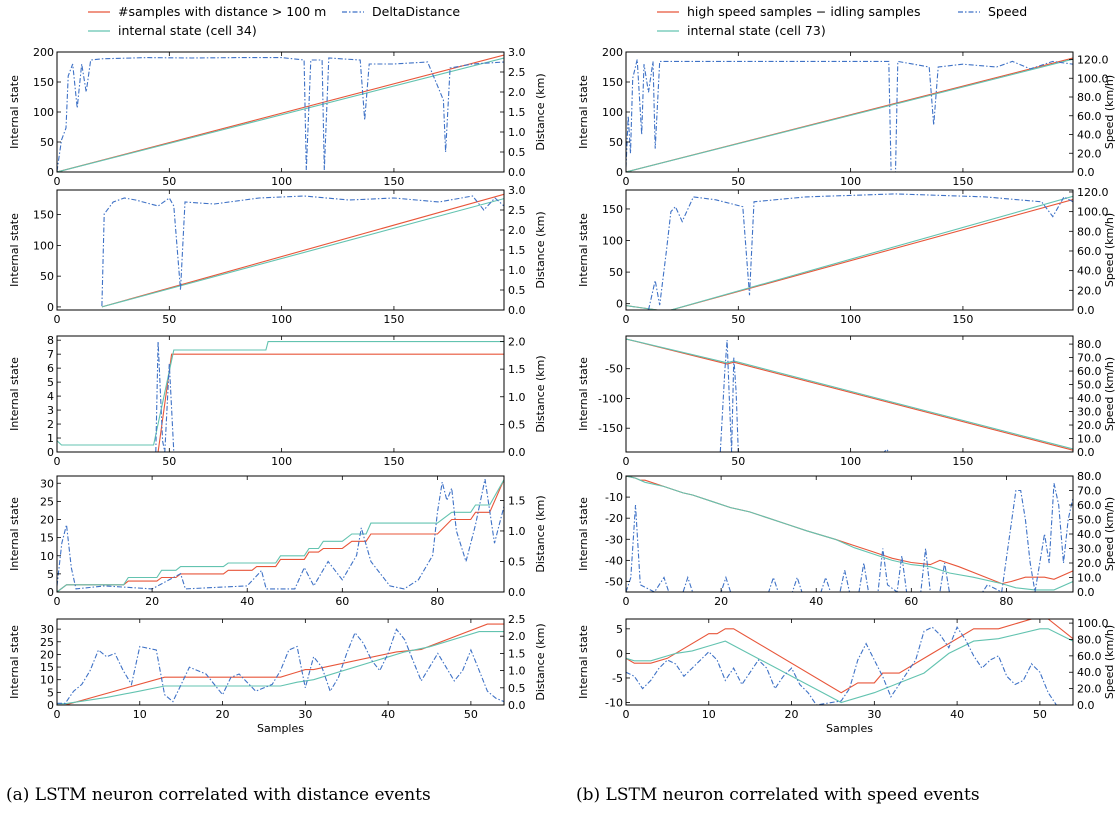 The image size is (1115, 816). I want to click on y2-tick-label: 0.5, so click(517, 152).